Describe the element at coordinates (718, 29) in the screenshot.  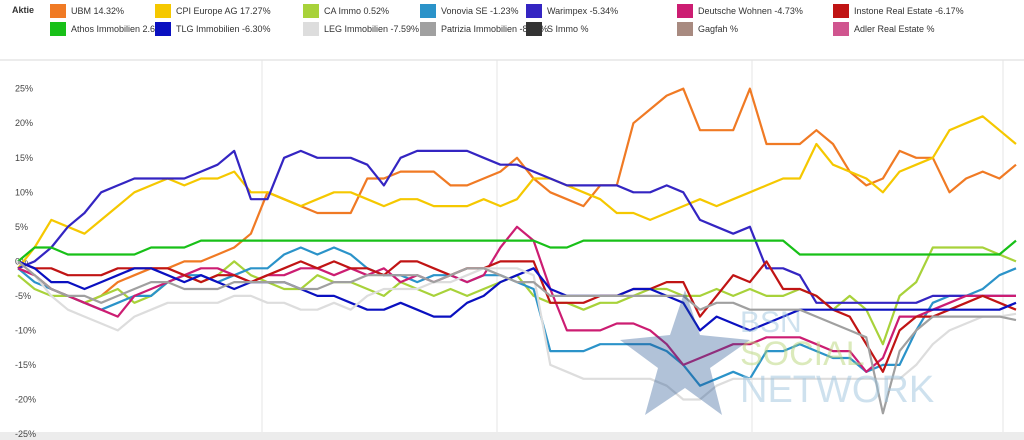
I see `legend-label: Gagfah %` at that location.